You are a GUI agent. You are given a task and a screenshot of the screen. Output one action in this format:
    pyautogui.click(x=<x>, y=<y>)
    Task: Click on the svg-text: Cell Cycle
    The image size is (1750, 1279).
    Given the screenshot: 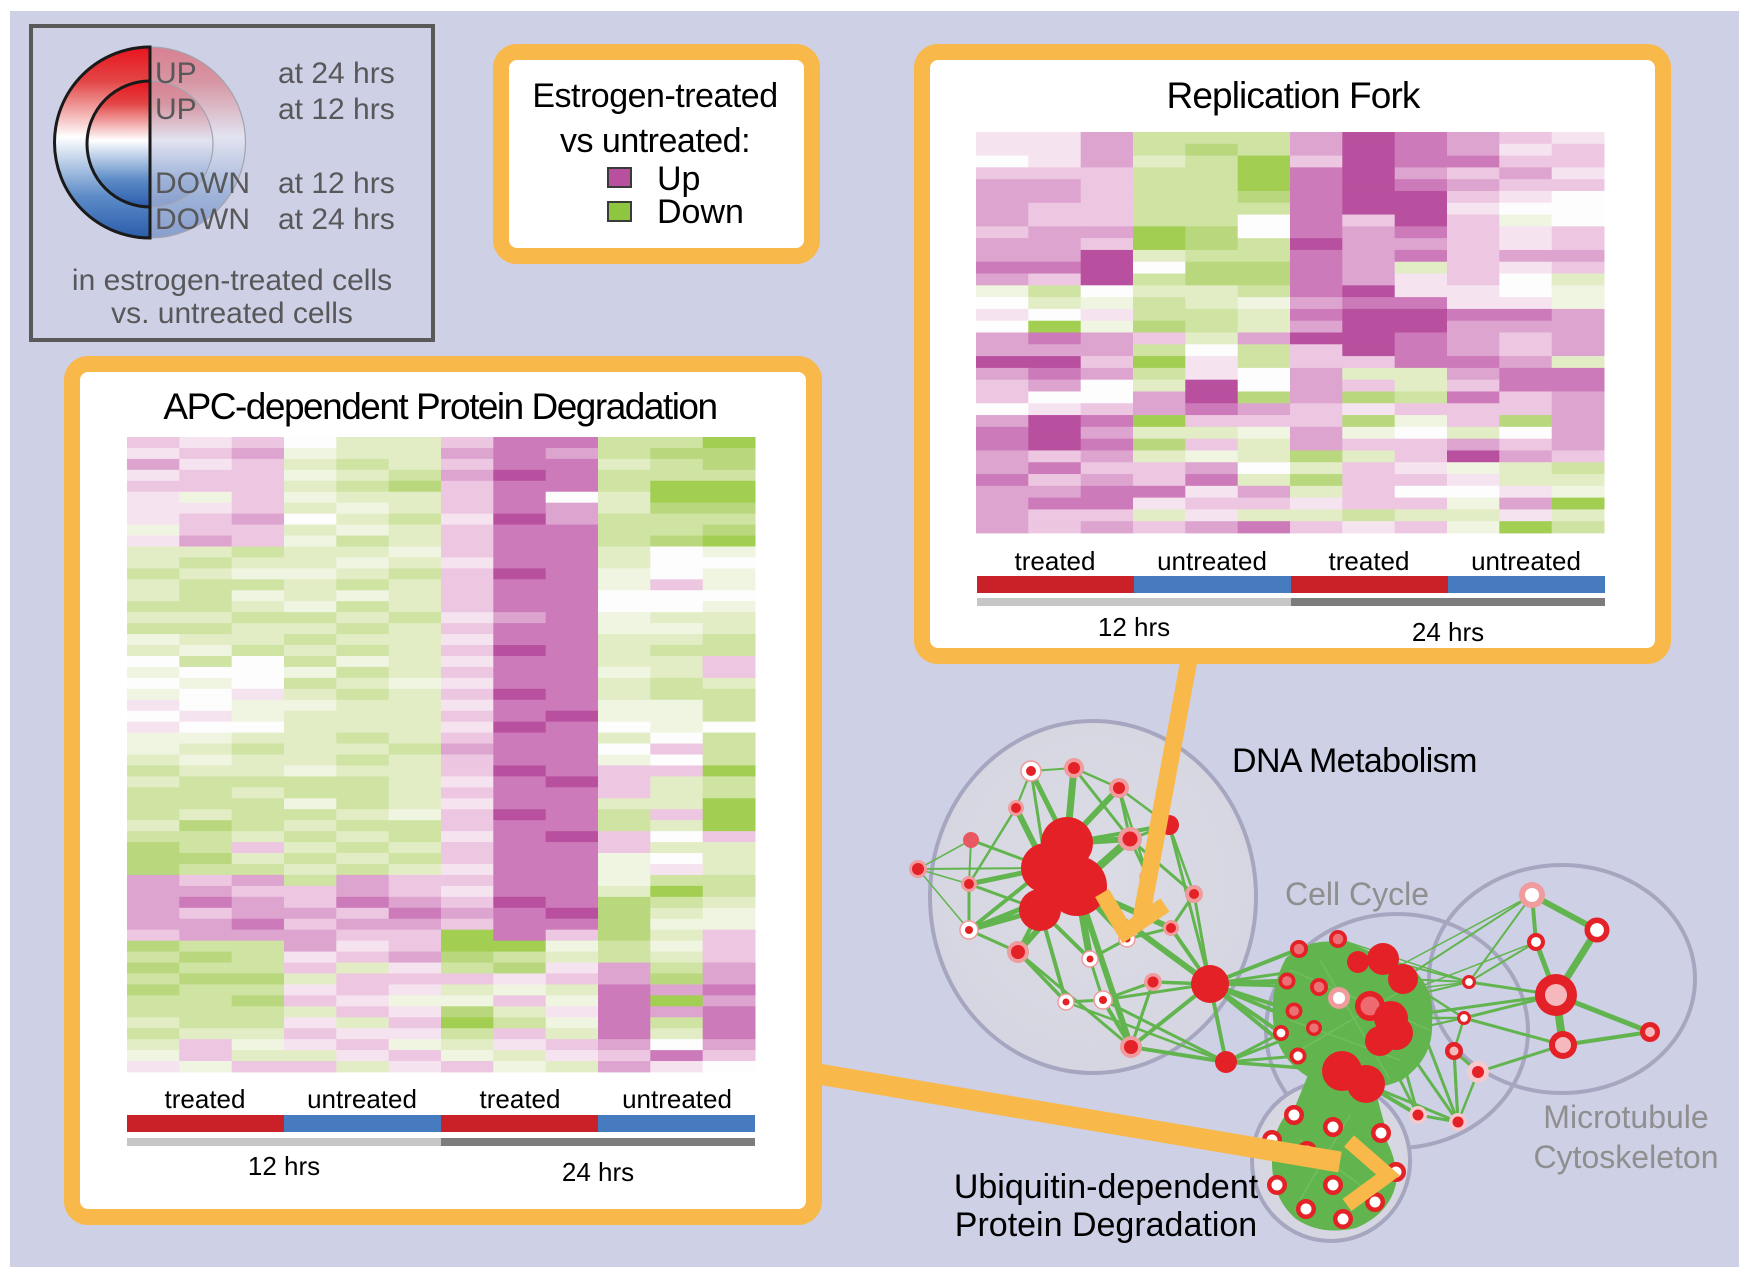 What is the action you would take?
    pyautogui.click(x=1357, y=894)
    